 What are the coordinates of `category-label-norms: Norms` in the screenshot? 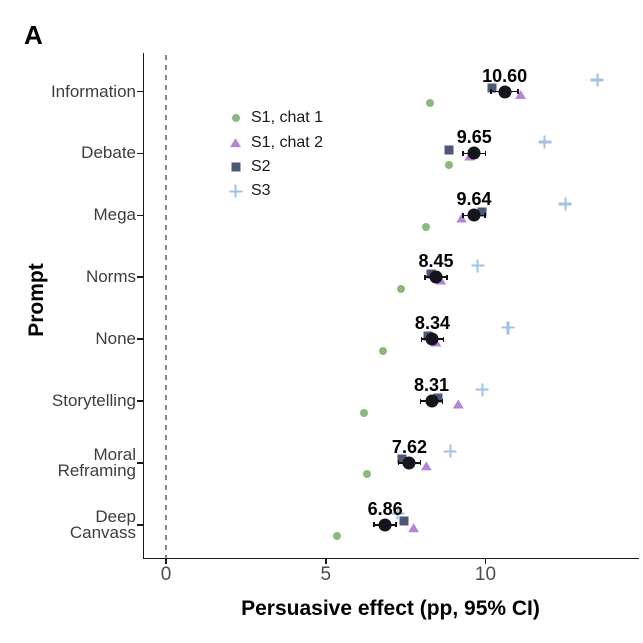 It's located at (110, 277).